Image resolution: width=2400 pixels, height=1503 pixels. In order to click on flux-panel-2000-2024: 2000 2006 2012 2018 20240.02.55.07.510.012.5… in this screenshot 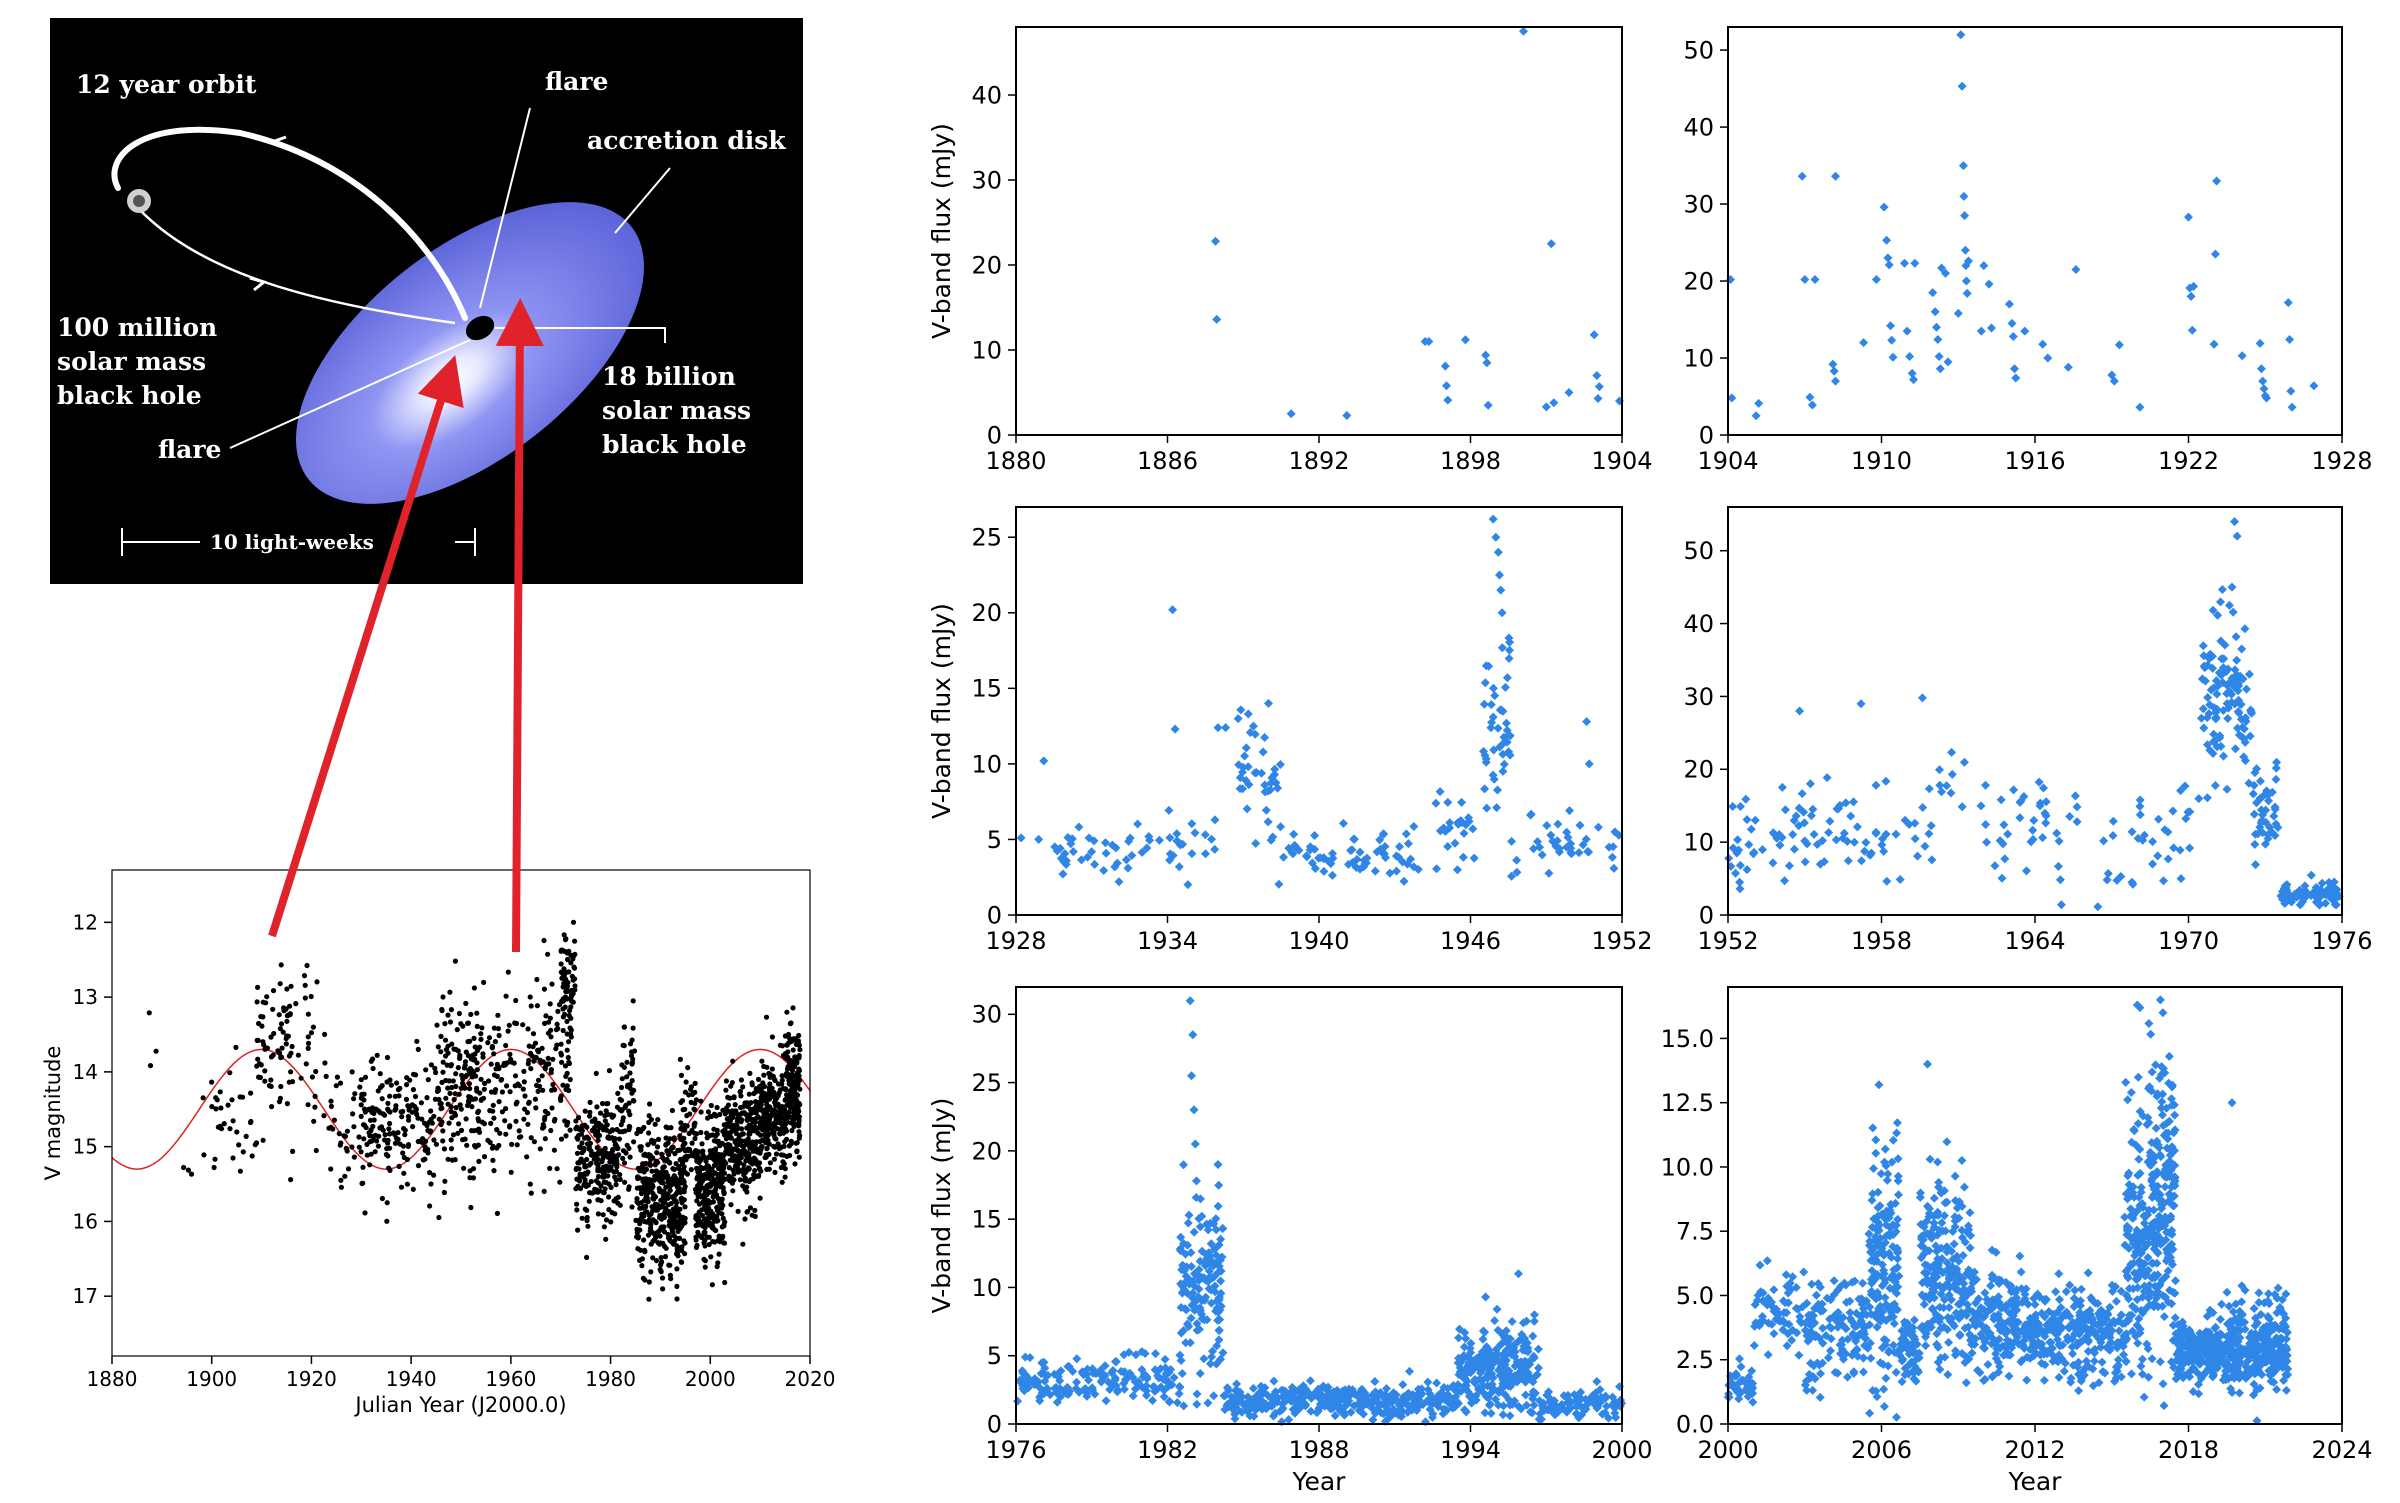, I will do `click(2017, 1241)`.